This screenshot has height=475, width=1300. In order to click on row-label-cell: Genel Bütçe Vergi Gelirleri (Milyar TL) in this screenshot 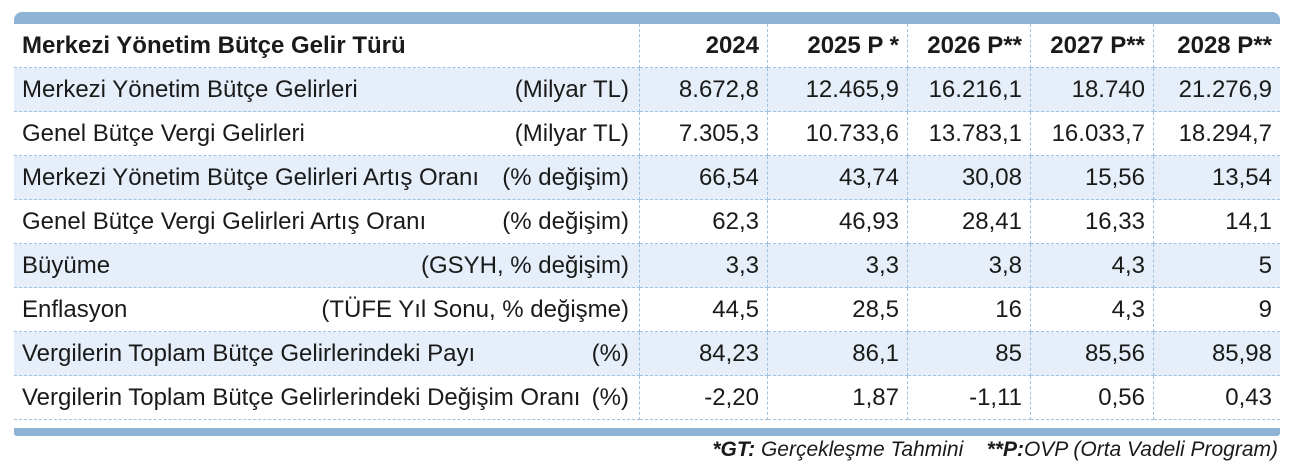, I will do `click(327, 134)`.